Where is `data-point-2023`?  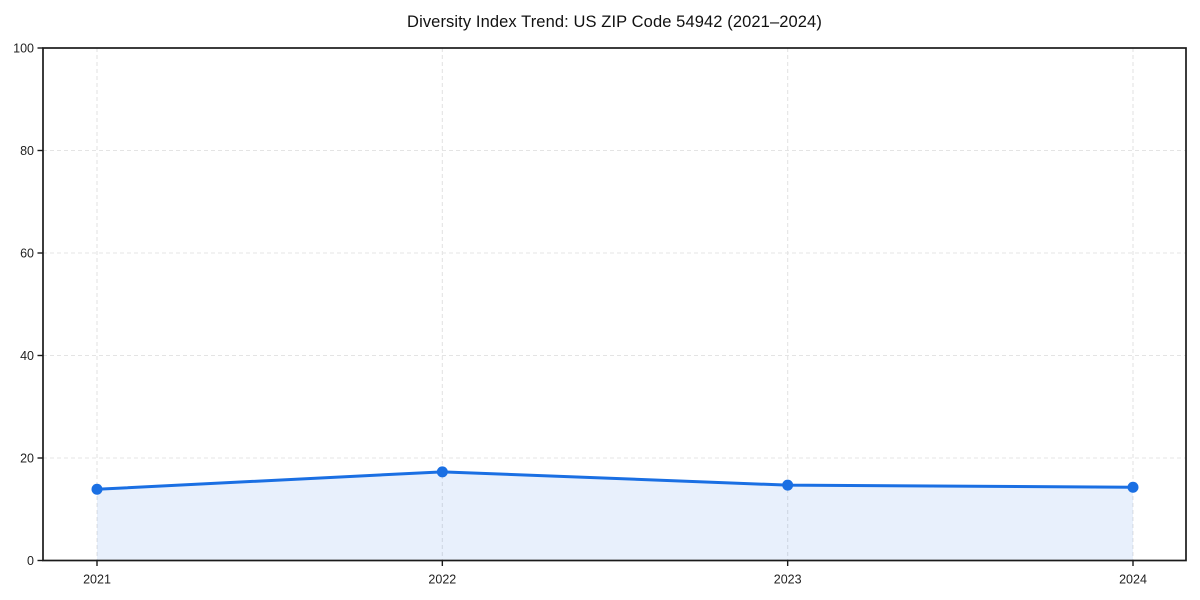 data-point-2023 is located at coordinates (788, 485).